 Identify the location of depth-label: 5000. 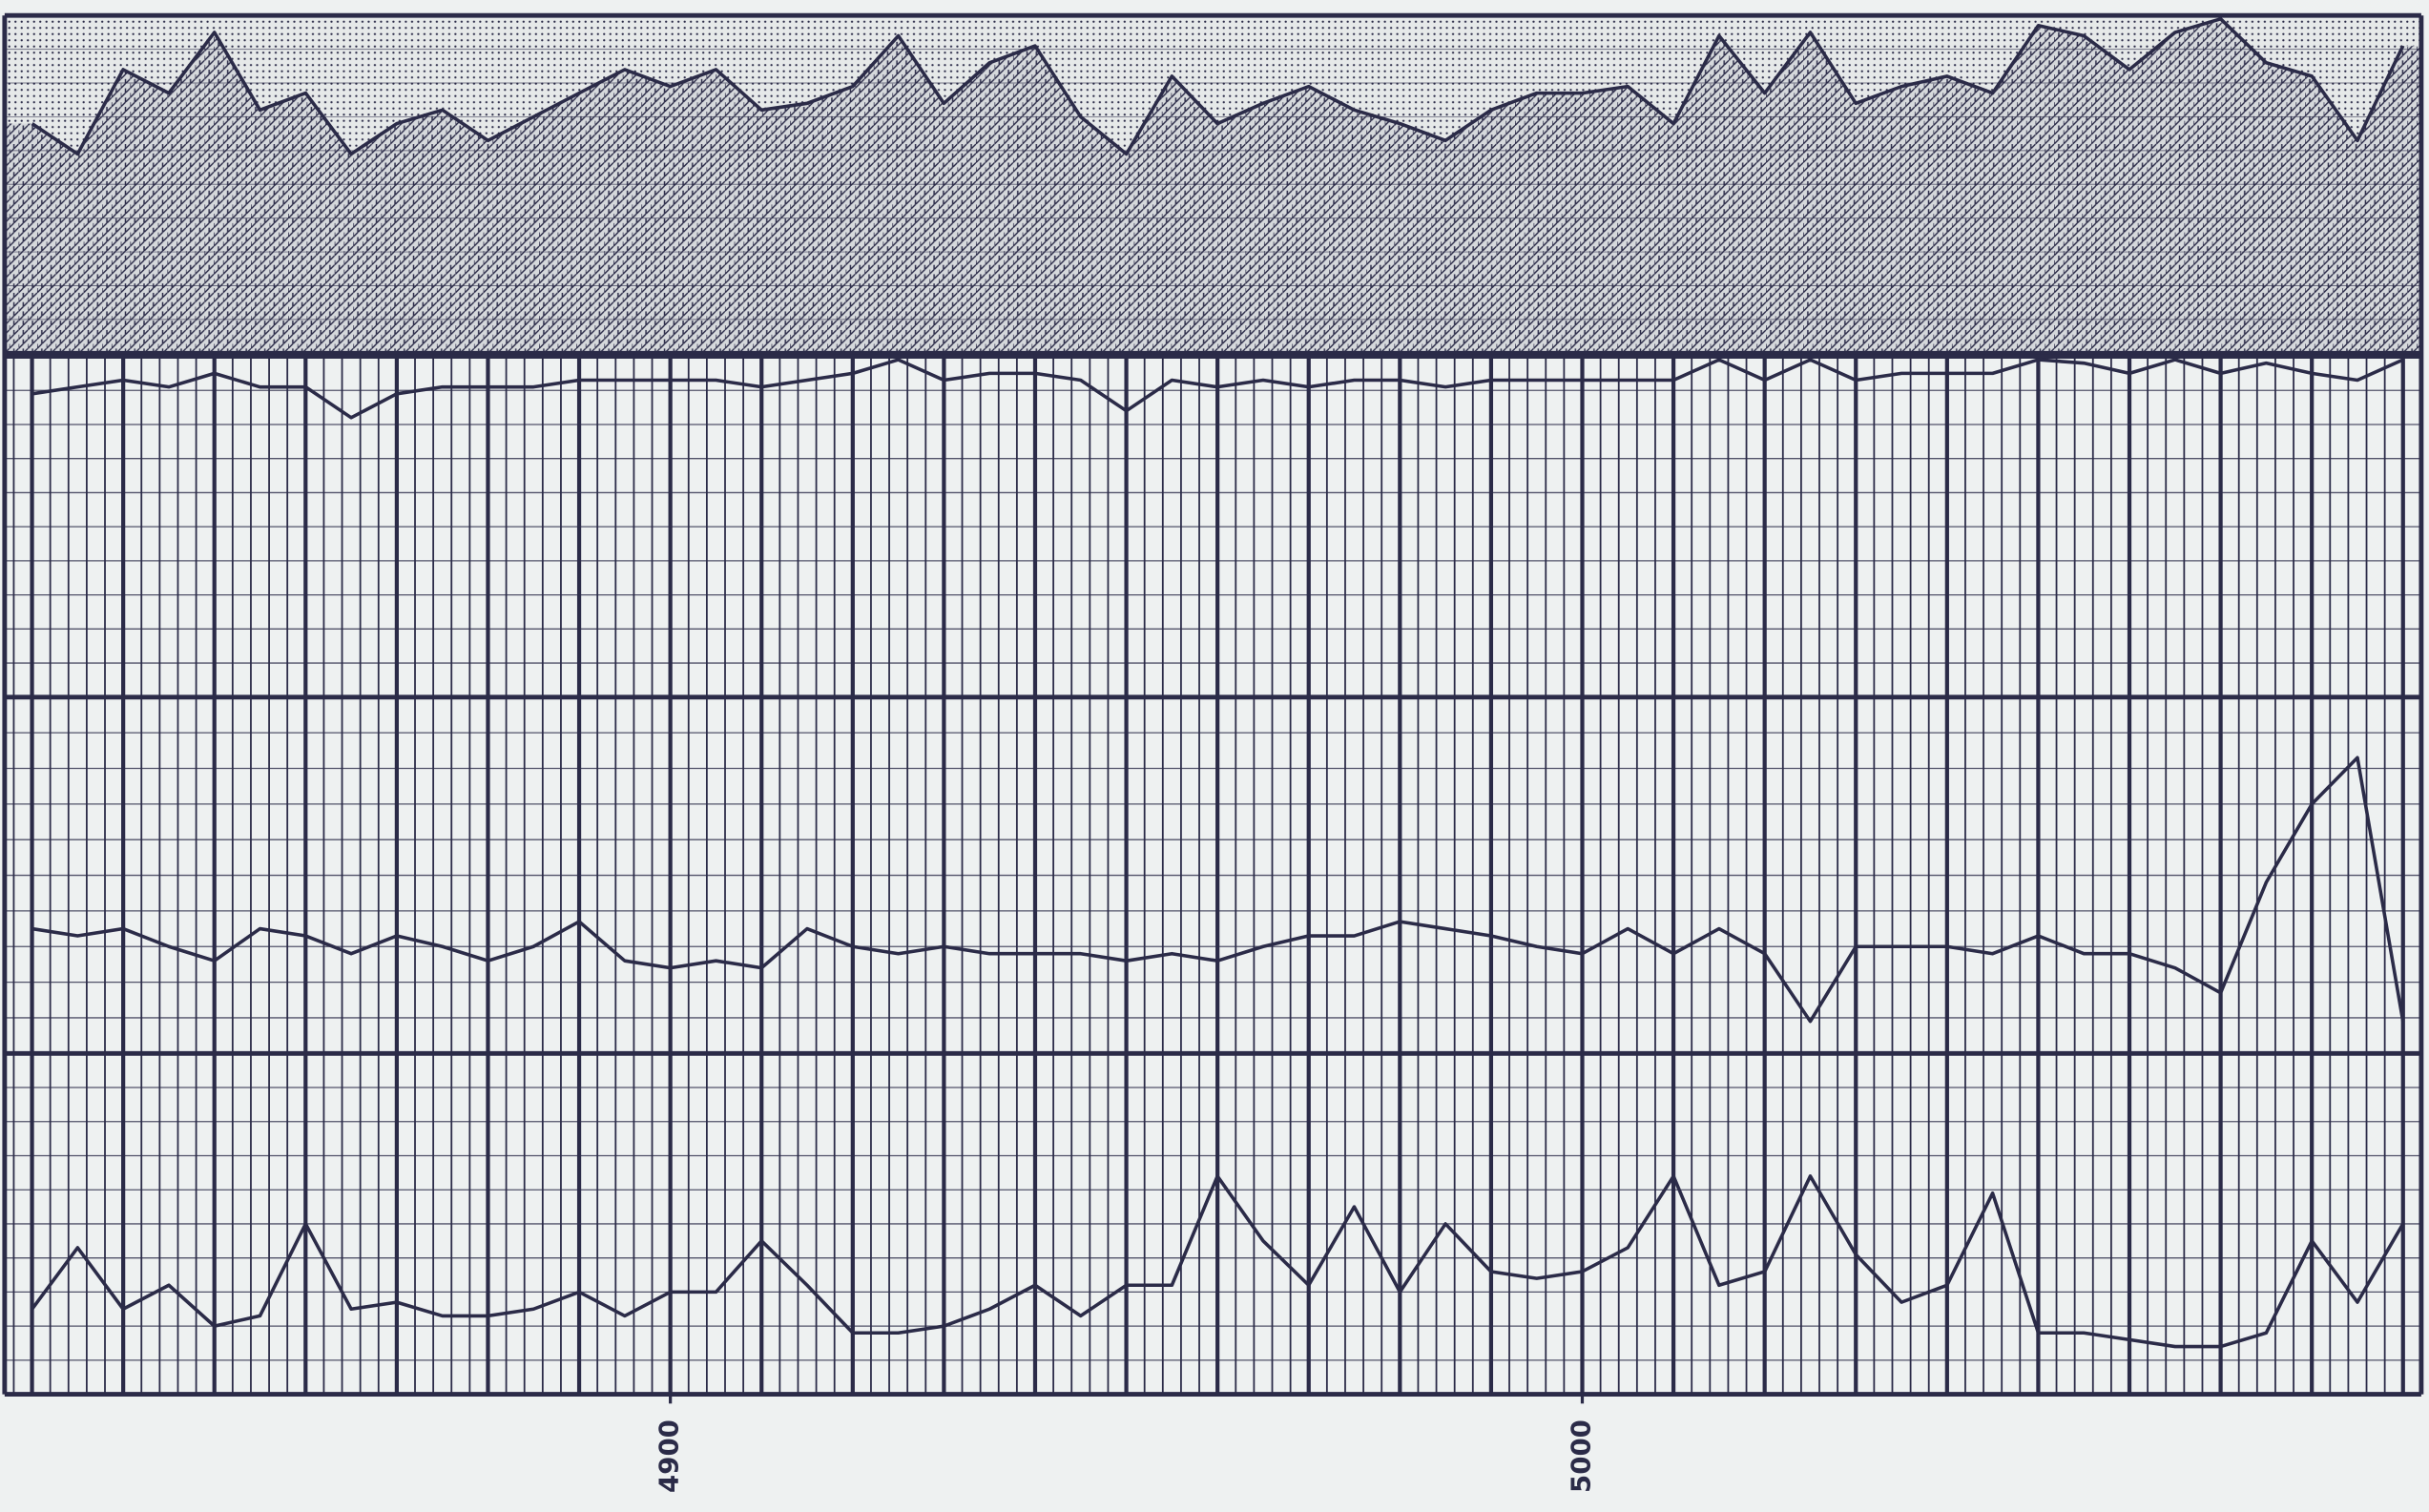
(1581, 1456).